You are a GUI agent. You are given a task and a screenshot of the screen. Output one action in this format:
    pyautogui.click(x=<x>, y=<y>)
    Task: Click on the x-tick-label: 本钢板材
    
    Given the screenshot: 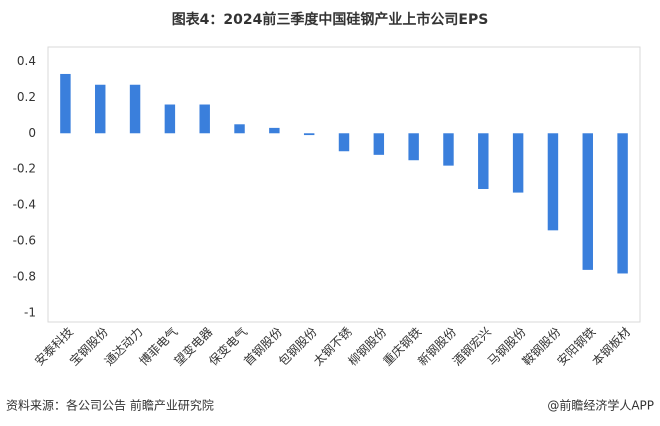 What is the action you would take?
    pyautogui.click(x=611, y=347)
    